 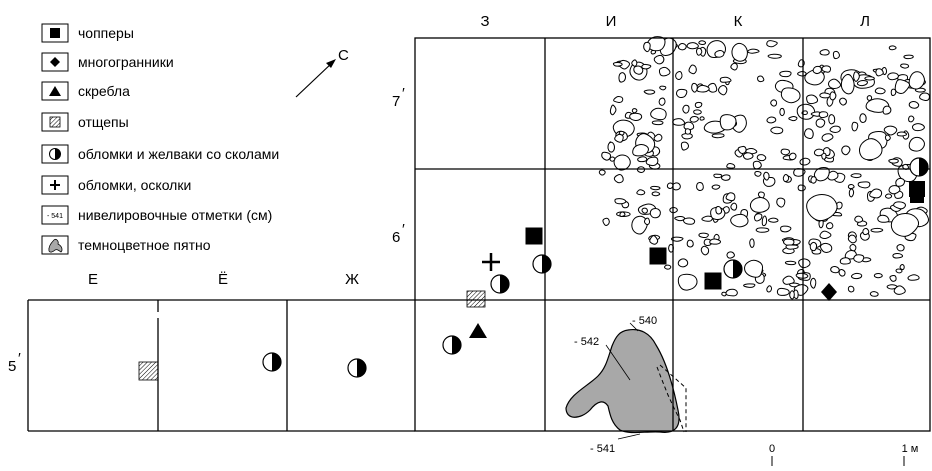 I want to click on legend-label: нивелировочные отметки (см), so click(x=175, y=215).